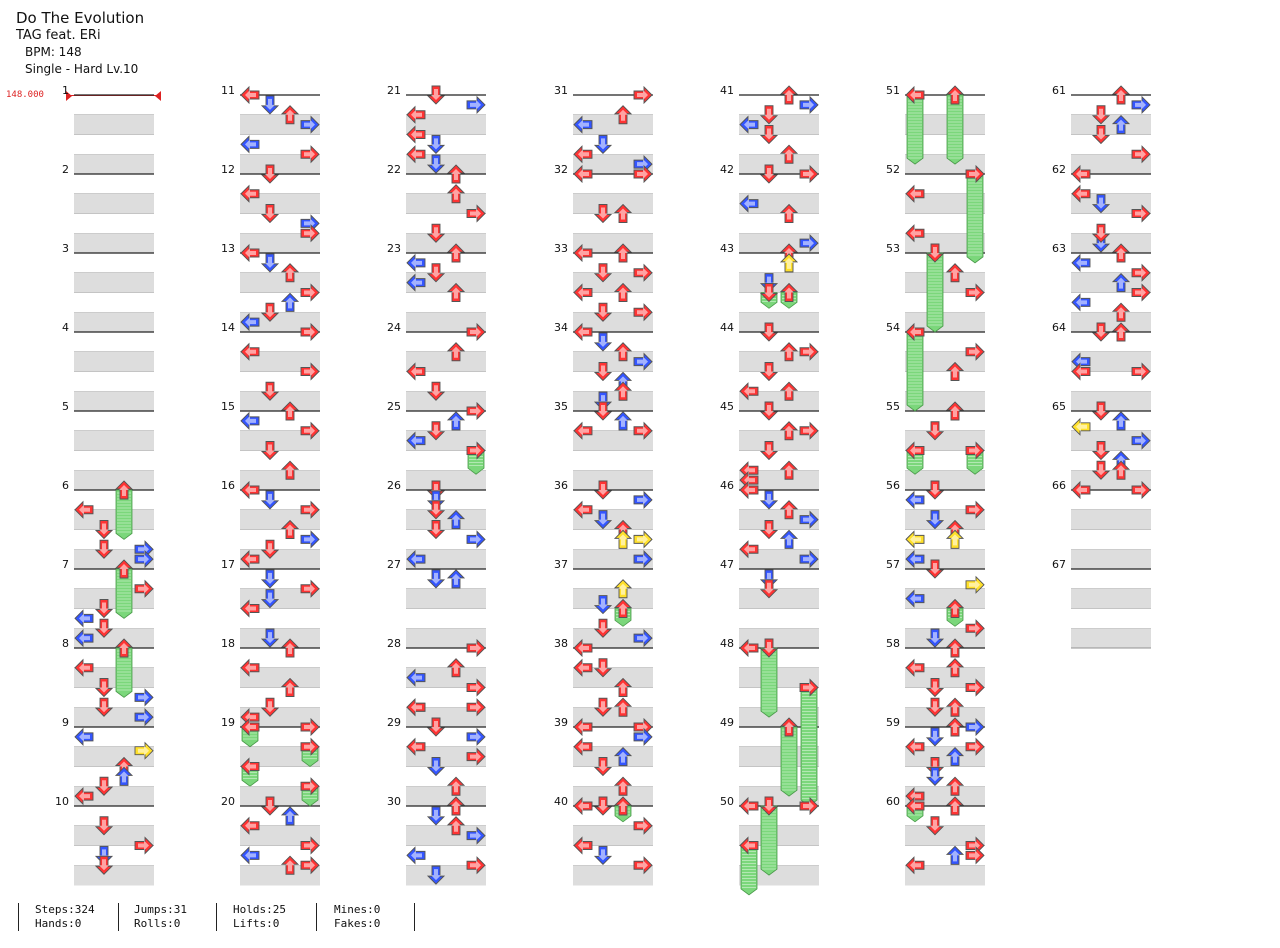 This screenshot has height=948, width=1280. I want to click on measure-number: 31, so click(561, 90).